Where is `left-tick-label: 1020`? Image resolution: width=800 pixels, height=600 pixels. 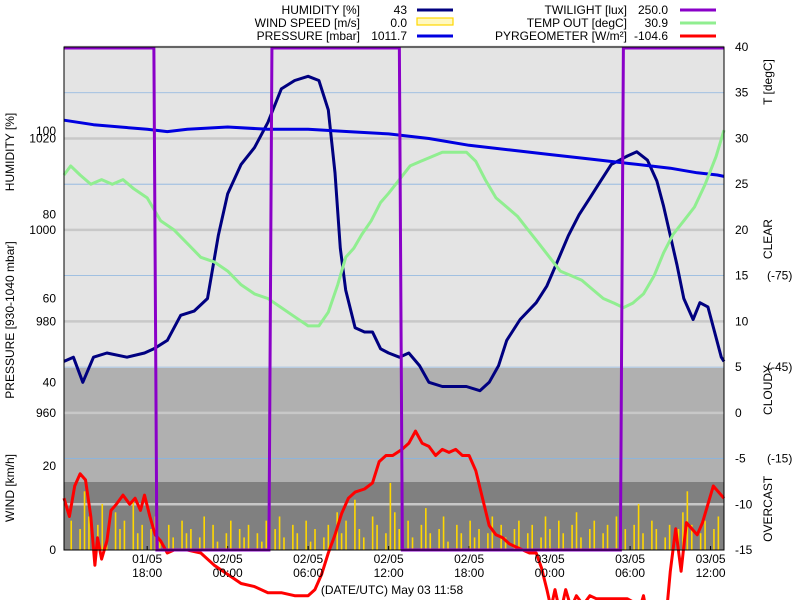 left-tick-label: 1020 is located at coordinates (42, 138).